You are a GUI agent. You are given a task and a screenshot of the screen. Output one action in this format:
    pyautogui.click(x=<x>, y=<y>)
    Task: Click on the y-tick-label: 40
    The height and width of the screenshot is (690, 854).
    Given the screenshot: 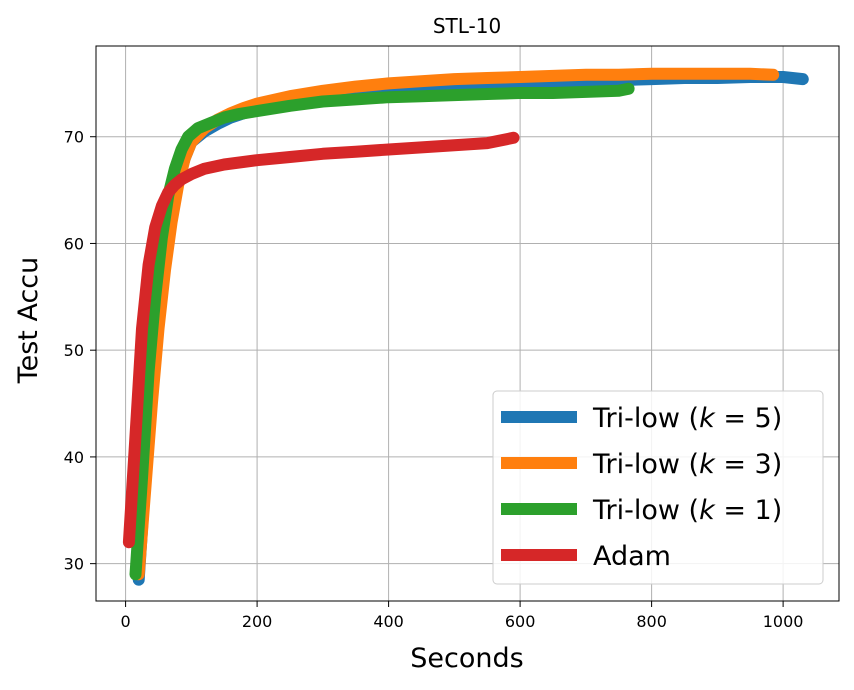 What is the action you would take?
    pyautogui.click(x=74, y=457)
    